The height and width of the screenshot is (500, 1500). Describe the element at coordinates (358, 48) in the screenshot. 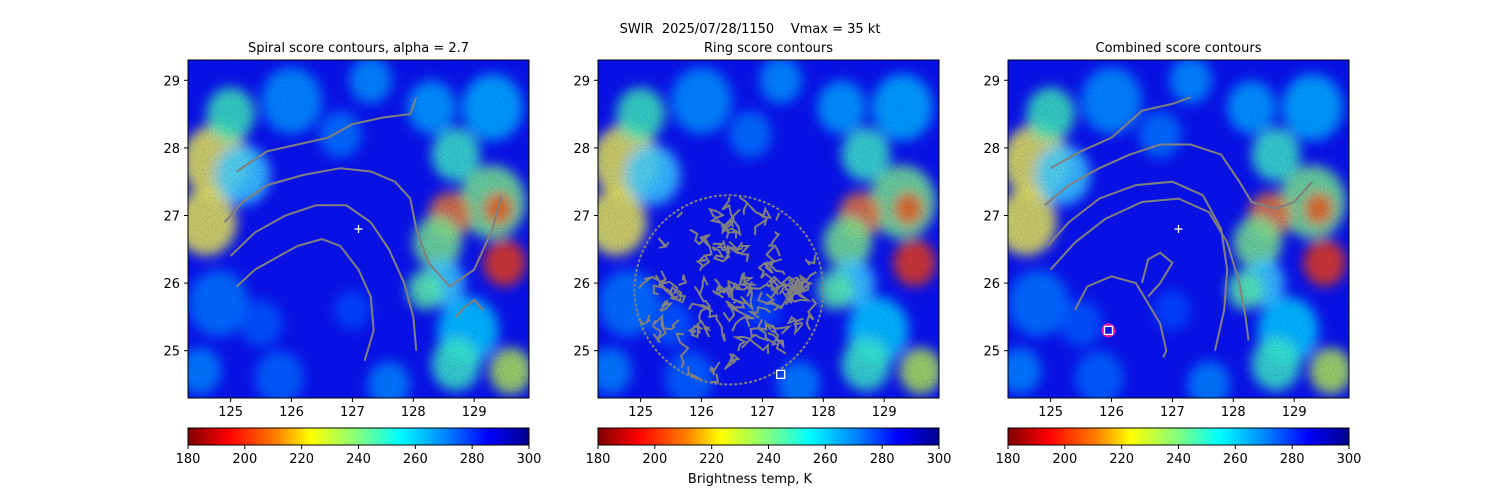

I see `panel-title: Spiral score contours, alpha = 2.7` at that location.